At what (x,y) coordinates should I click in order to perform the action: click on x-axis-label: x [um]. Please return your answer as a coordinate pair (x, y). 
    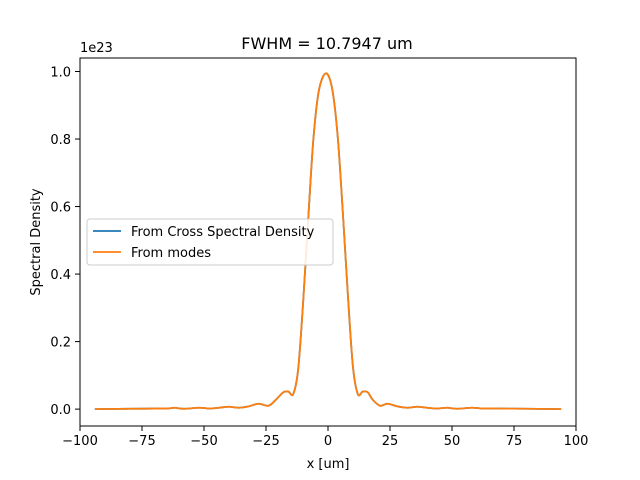
    Looking at the image, I should click on (328, 464).